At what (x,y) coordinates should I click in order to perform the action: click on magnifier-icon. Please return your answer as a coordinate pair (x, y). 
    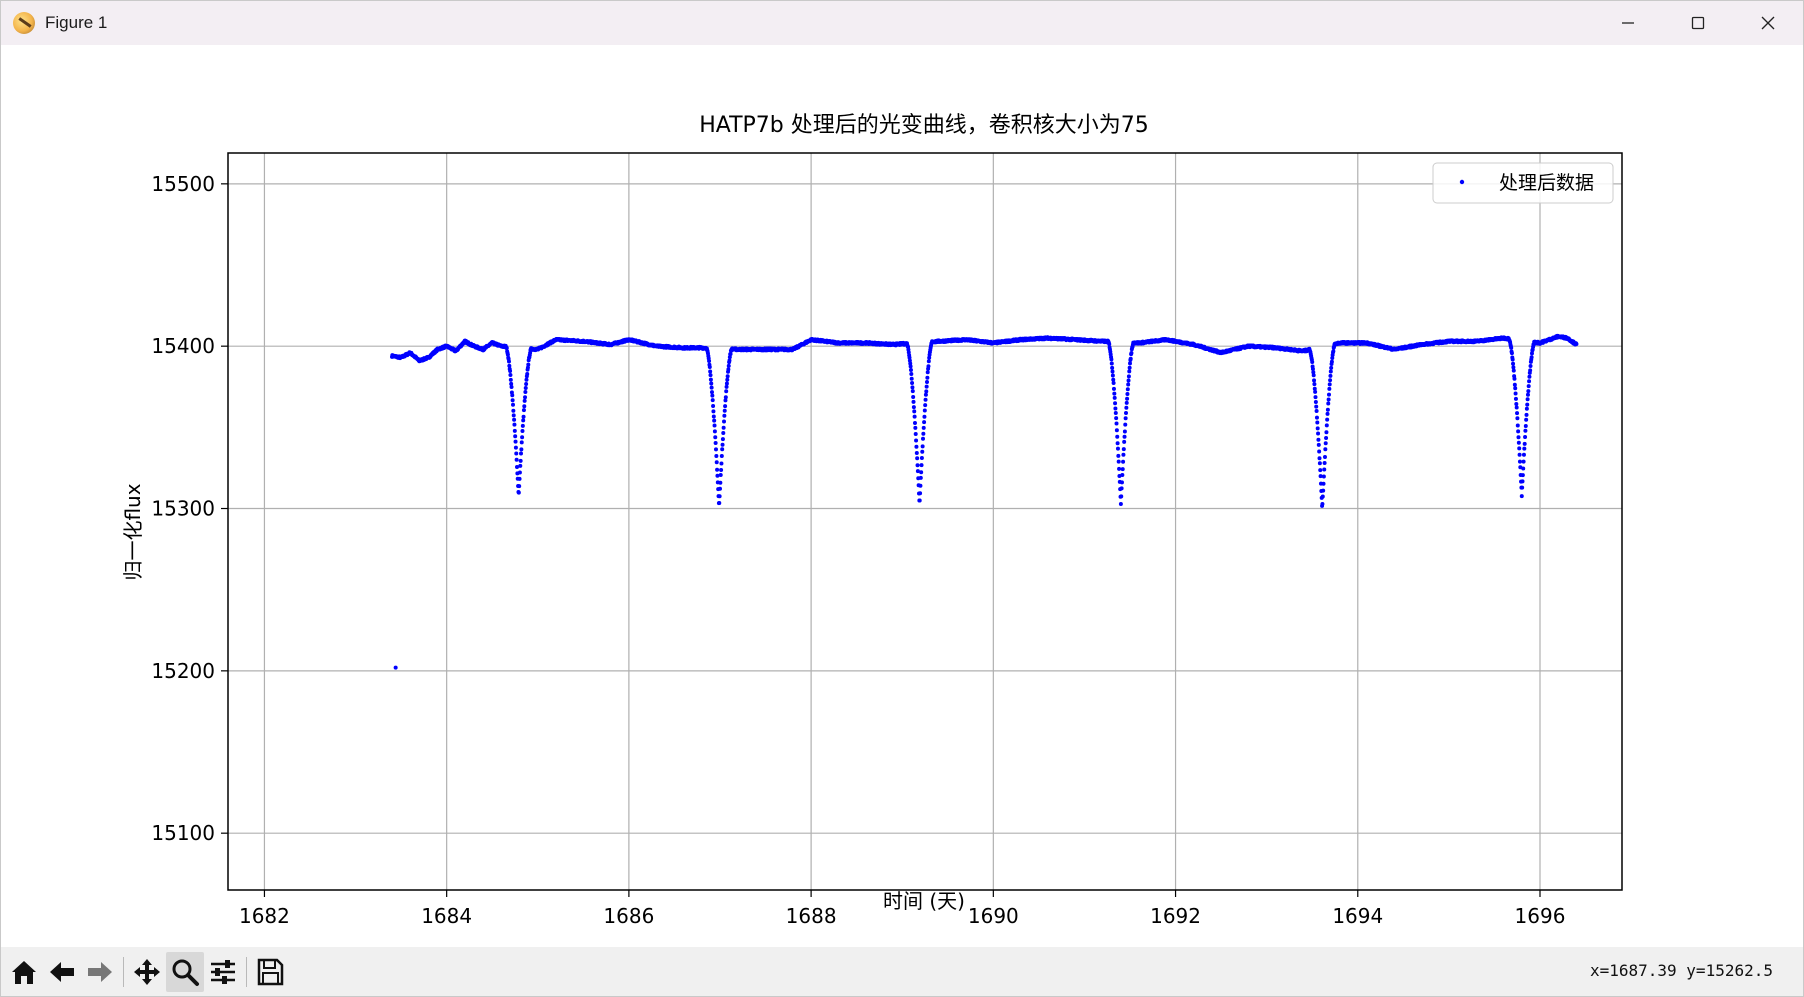
    Looking at the image, I should click on (185, 972).